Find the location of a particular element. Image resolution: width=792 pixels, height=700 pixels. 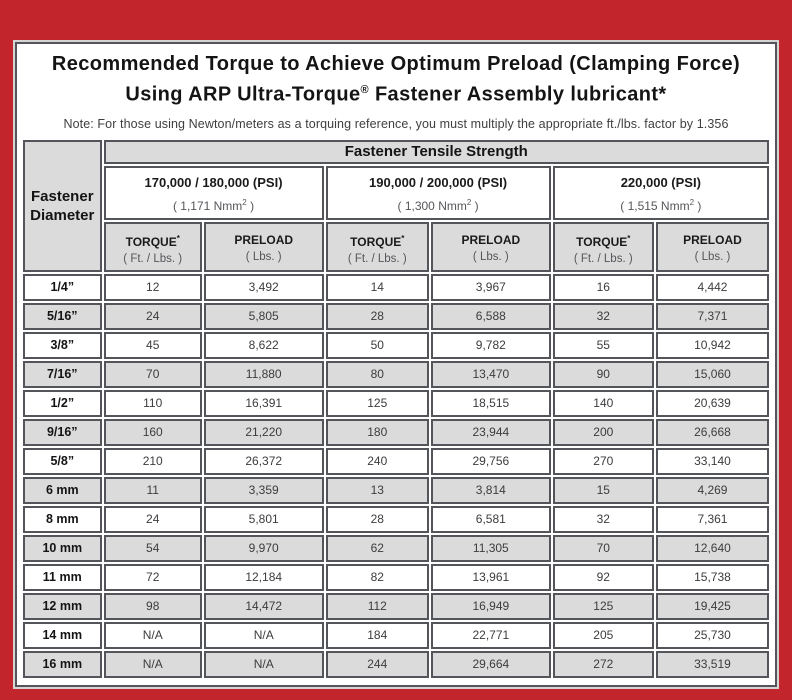

preload-label: PRELOAD is located at coordinates (712, 240).